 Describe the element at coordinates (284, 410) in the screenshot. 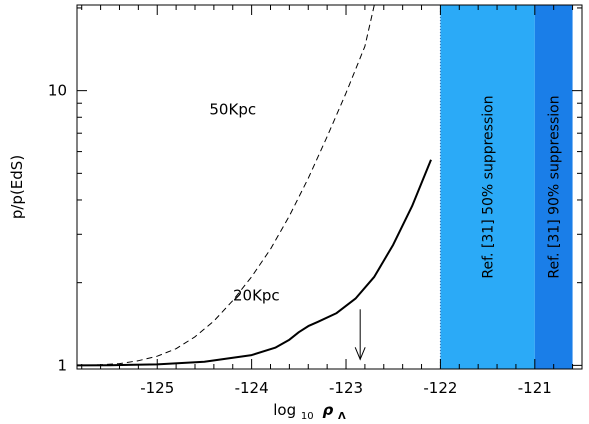

I see `x-axis-label-base: log` at that location.